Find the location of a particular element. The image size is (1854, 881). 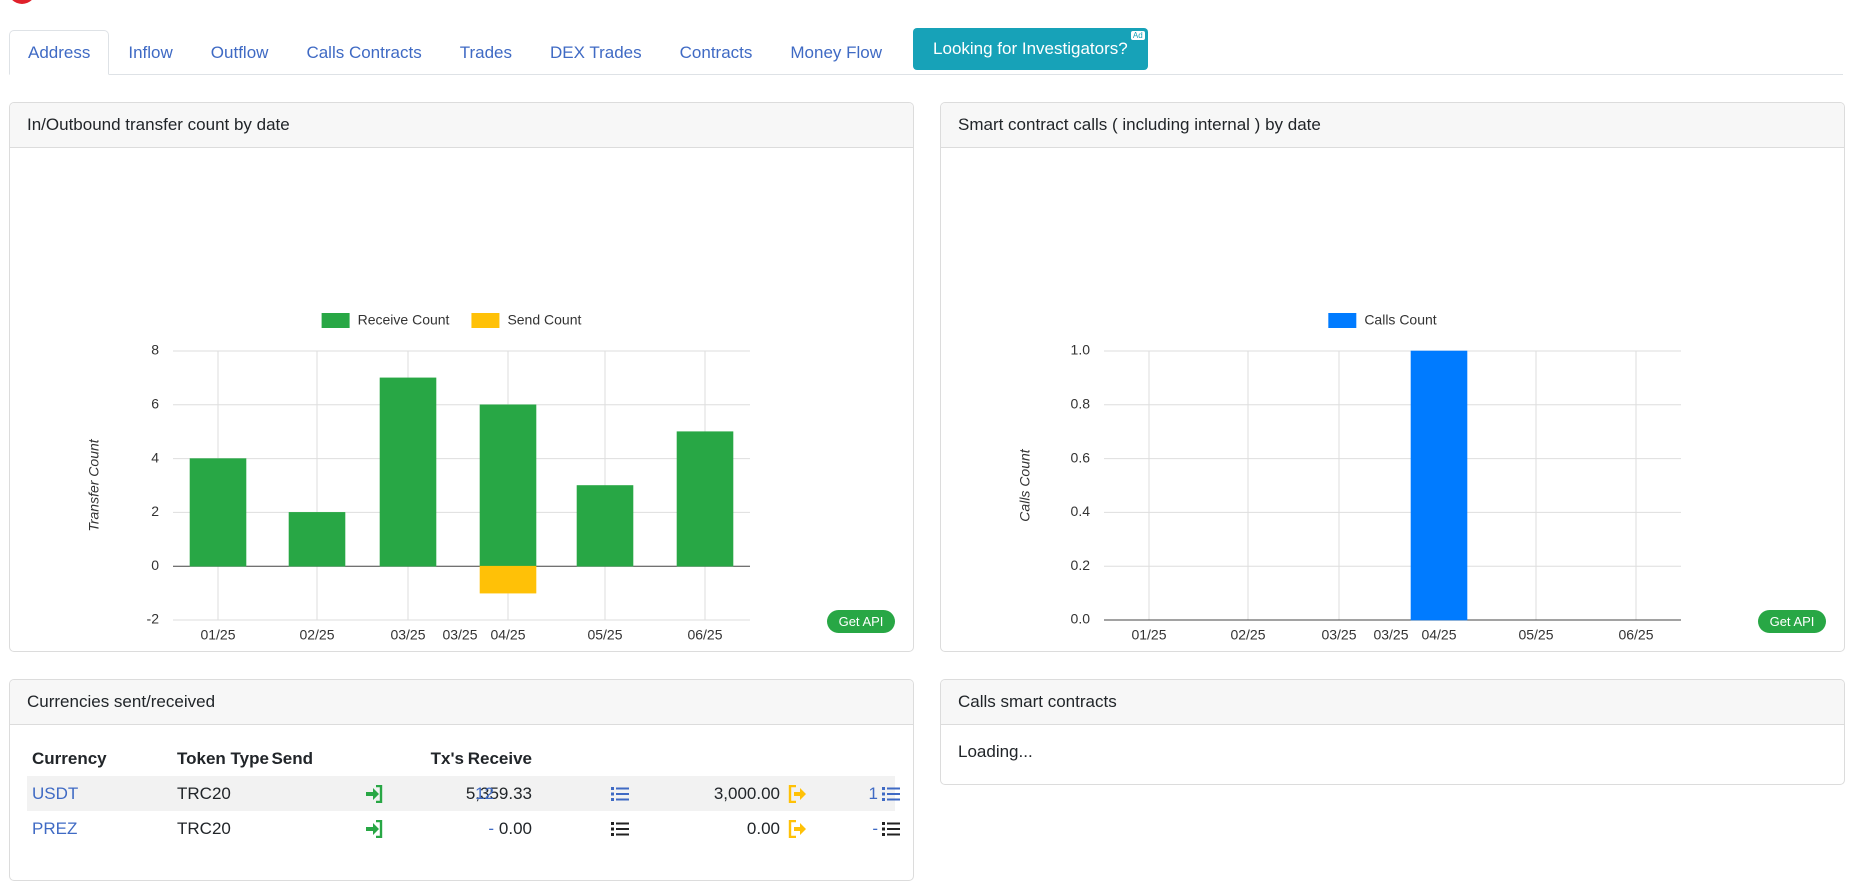

ad-badge: Ad is located at coordinates (1137, 35).